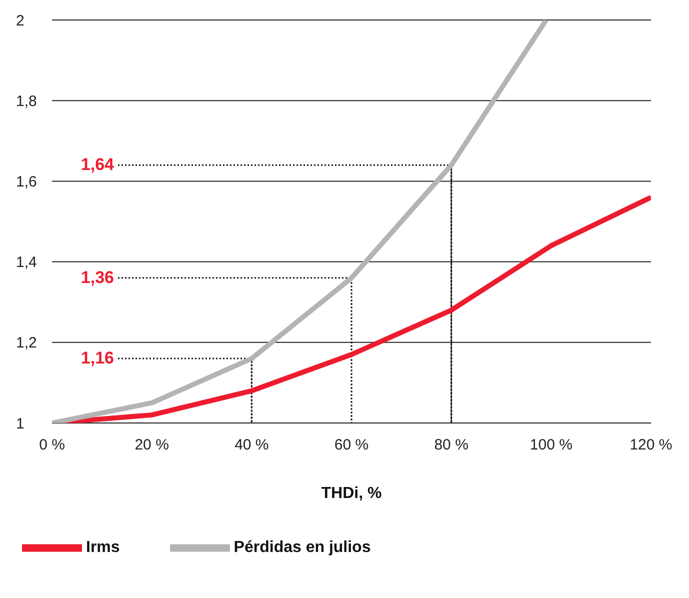  I want to click on x-tick-label: 120 %, so click(651, 445).